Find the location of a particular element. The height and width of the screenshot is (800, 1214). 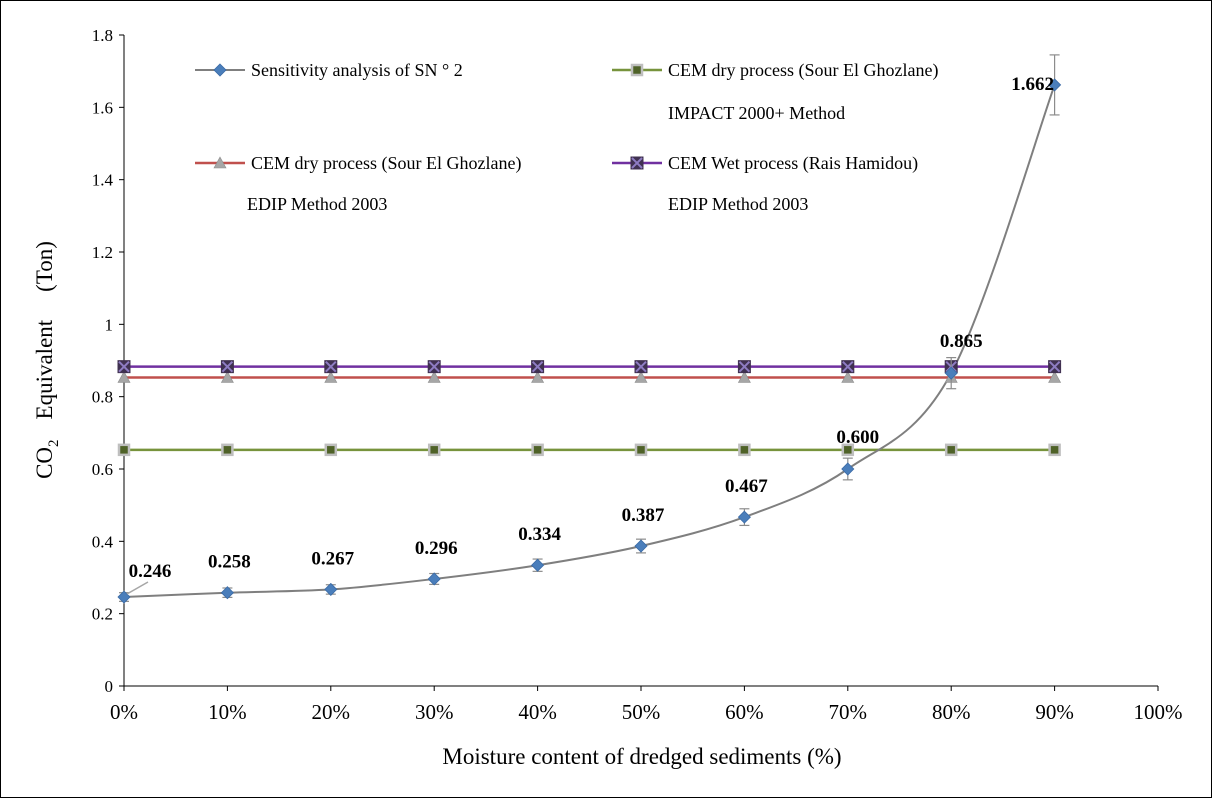

legend-label: Sensitivity analysis of SN ° 2 is located at coordinates (357, 70).